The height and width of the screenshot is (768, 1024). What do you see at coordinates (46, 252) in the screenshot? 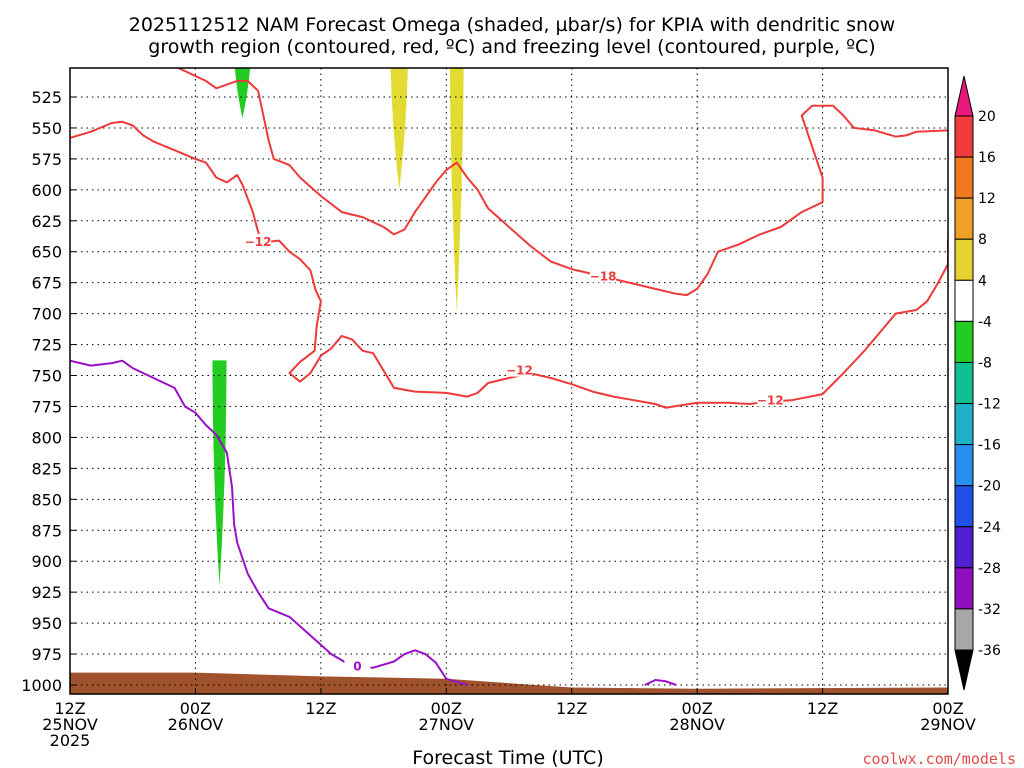
I see `y-tick-label: 650` at bounding box center [46, 252].